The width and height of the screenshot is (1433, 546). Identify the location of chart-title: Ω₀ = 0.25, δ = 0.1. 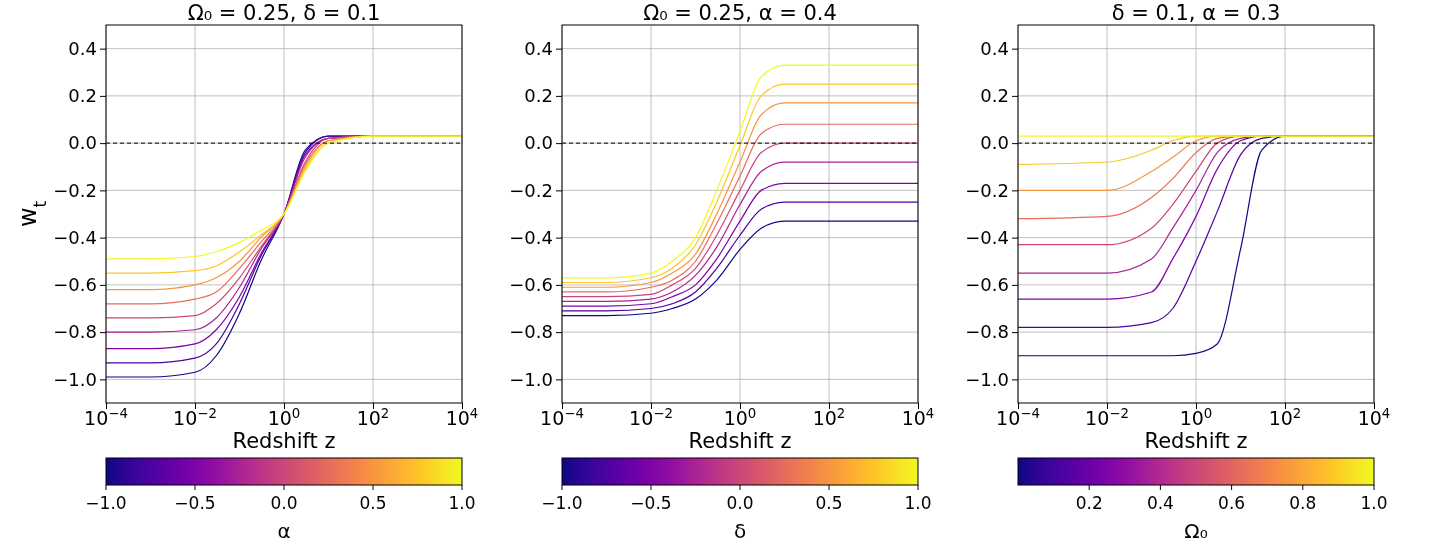
(284, 13).